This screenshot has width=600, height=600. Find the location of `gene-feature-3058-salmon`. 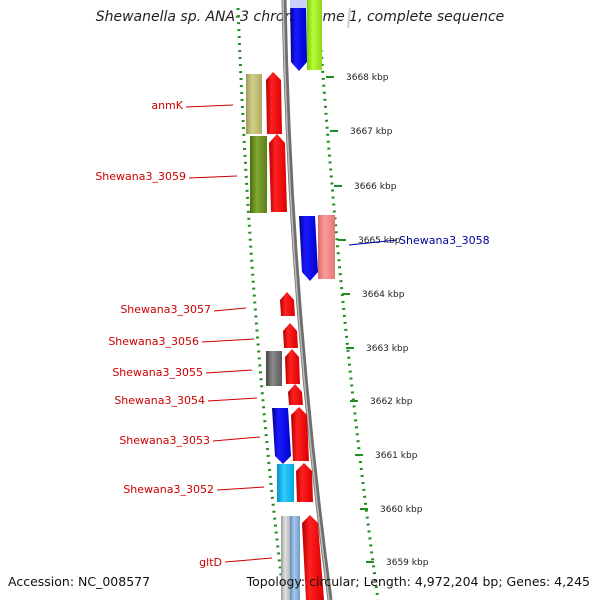

gene-feature-3058-salmon is located at coordinates (326, 247).